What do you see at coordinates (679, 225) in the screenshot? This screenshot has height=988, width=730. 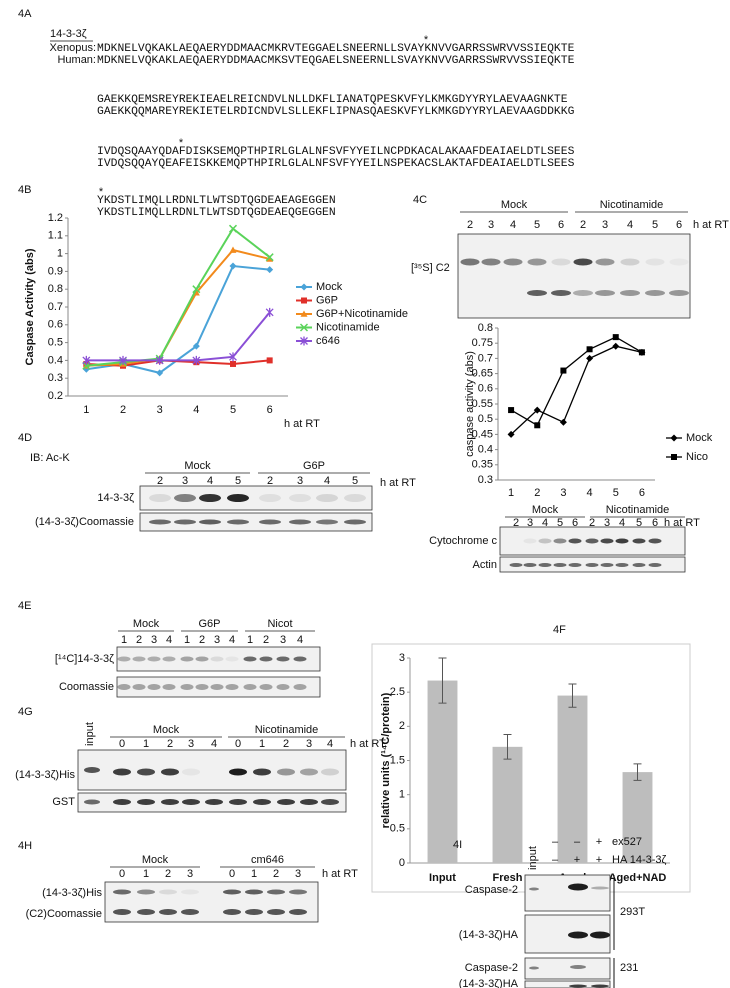 I see `lane-label: 6` at bounding box center [679, 225].